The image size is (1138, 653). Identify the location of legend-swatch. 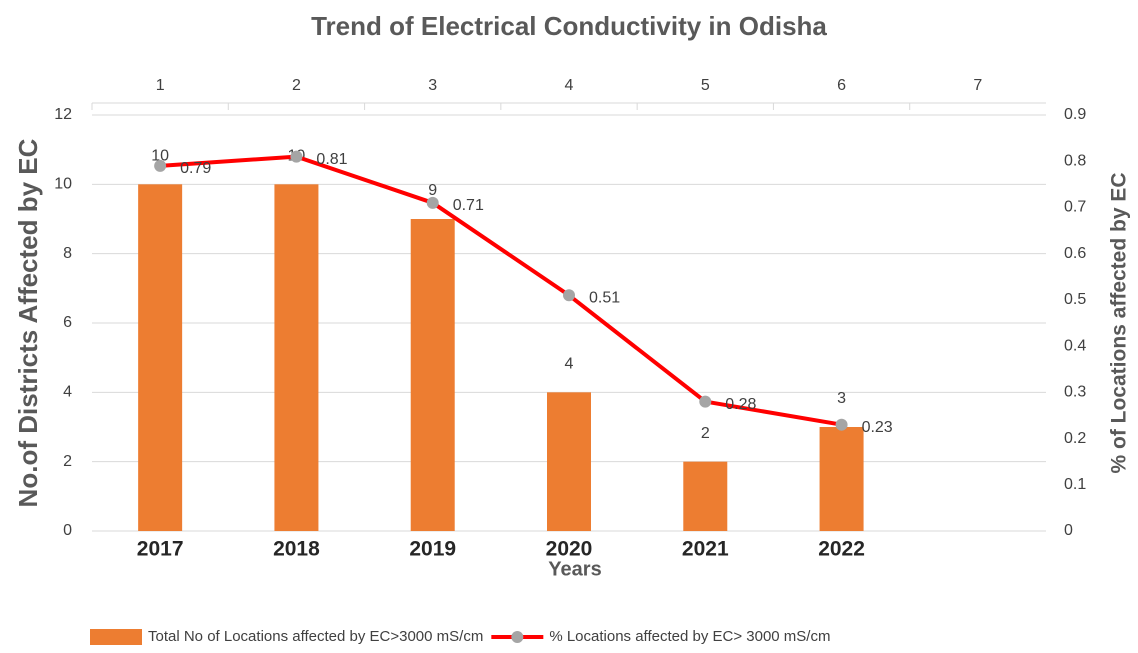
(116, 637).